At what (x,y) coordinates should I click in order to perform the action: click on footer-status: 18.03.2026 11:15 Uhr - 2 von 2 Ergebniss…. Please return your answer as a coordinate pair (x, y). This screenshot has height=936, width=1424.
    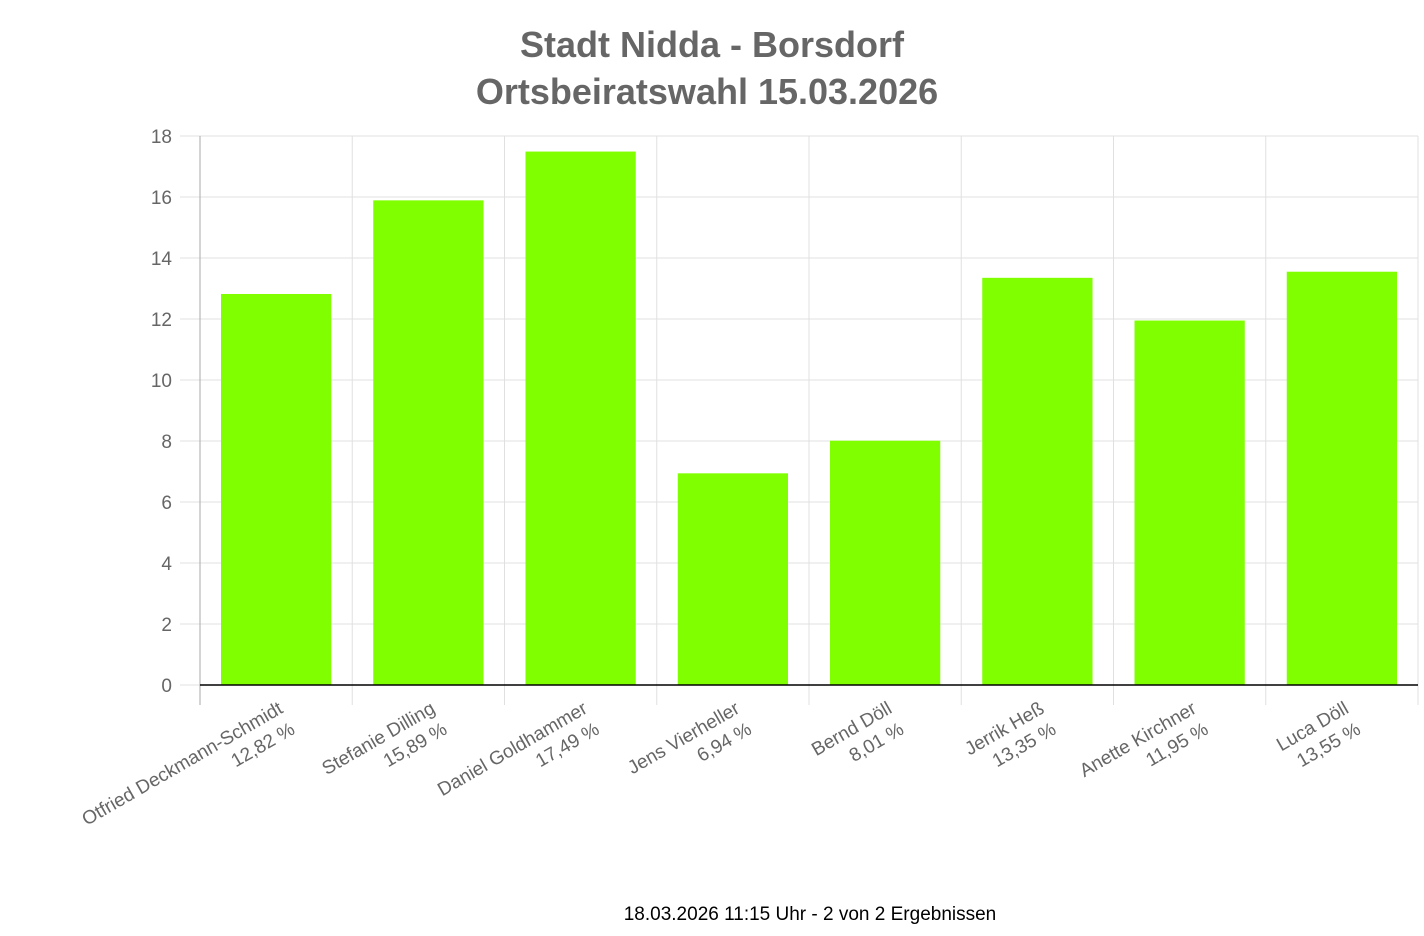
    Looking at the image, I should click on (810, 914).